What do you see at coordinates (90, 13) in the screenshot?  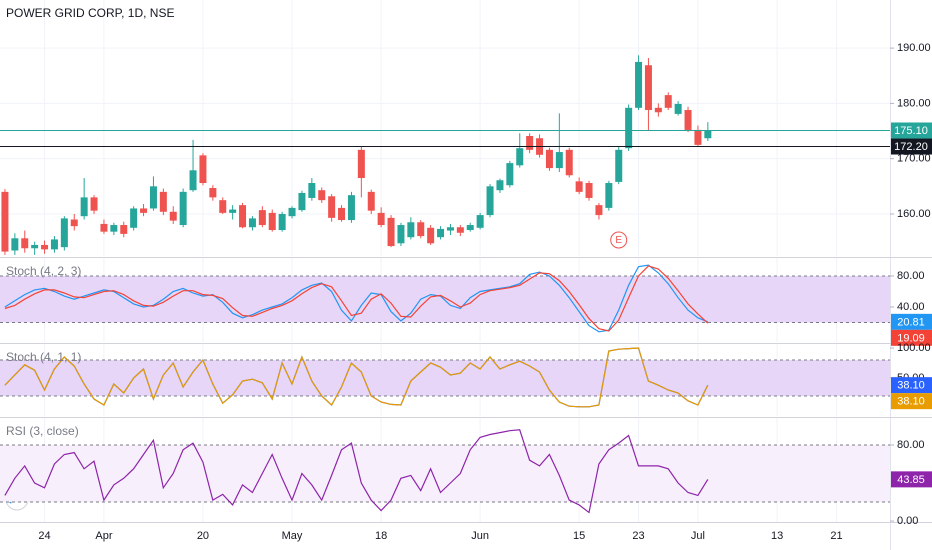 I see `pane-title: POWER GRID CORP, 1D, NSE` at bounding box center [90, 13].